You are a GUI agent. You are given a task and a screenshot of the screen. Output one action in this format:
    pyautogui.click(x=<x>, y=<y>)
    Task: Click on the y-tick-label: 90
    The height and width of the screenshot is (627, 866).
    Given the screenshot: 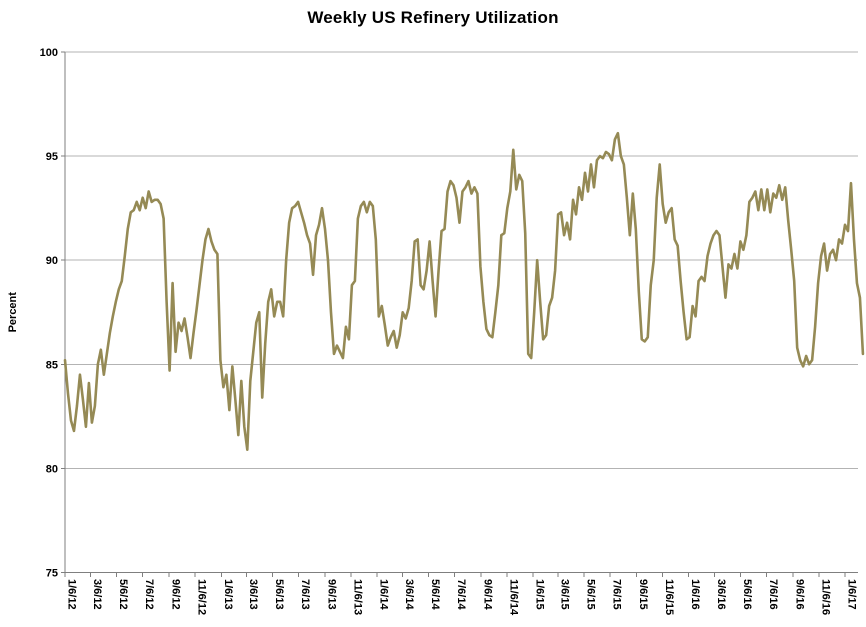 What is the action you would take?
    pyautogui.click(x=52, y=261)
    